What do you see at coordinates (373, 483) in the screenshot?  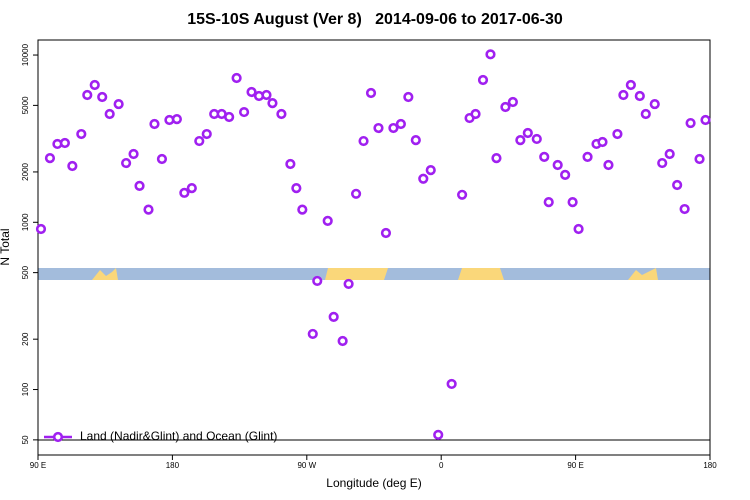 I see `x-axis-label: Longitude (deg E)` at bounding box center [373, 483].